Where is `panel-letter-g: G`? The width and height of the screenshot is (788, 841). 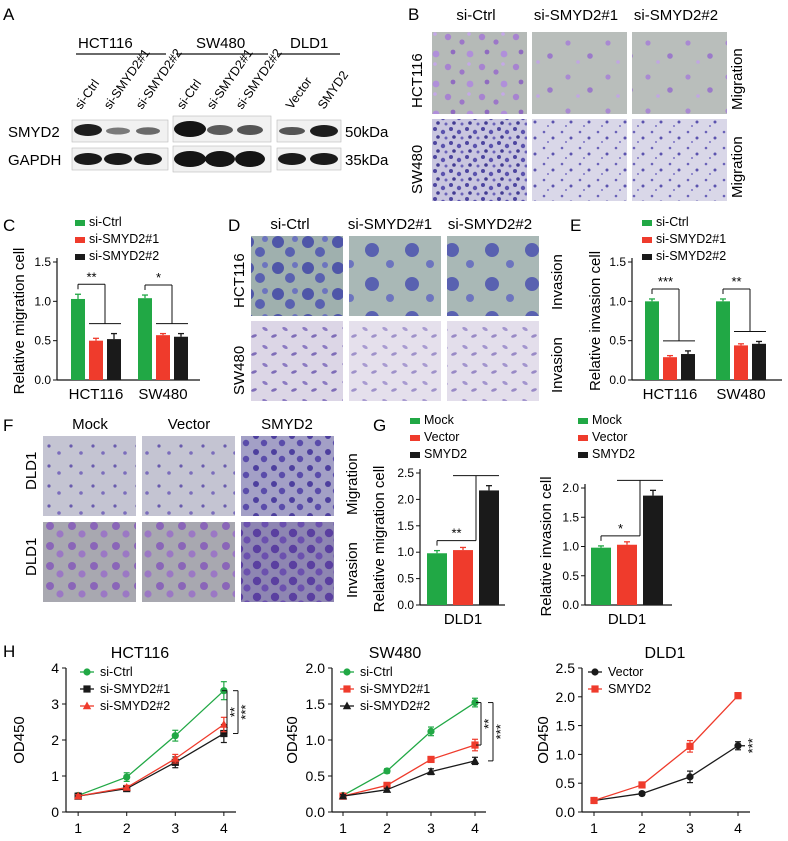
panel-letter-g: G is located at coordinates (379, 425).